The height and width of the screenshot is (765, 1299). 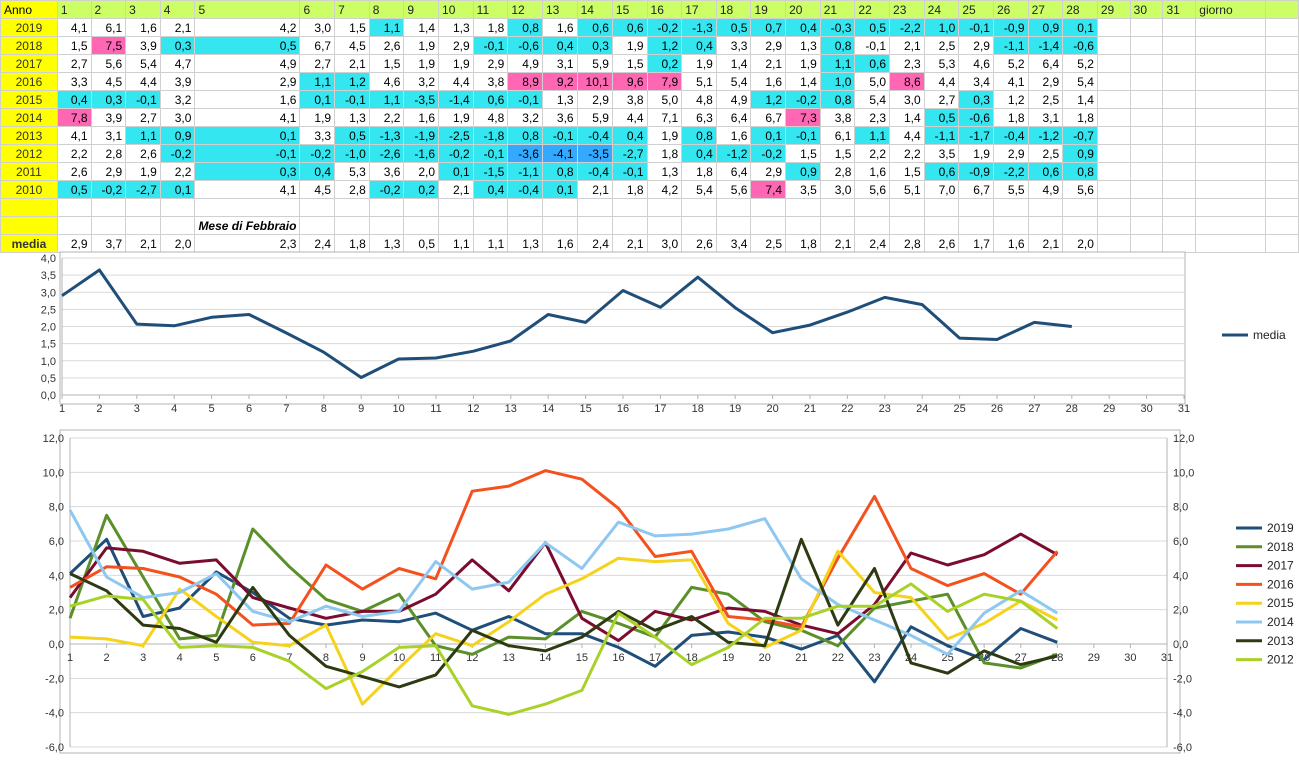 I want to click on value-cell: 5,1, so click(x=907, y=189).